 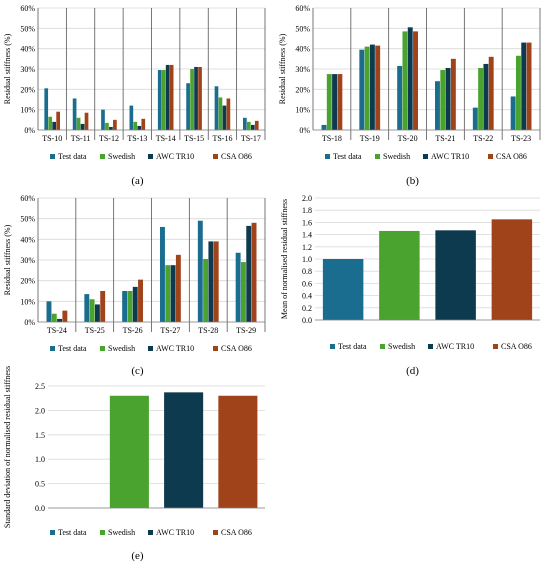 What do you see at coordinates (27, 28) in the screenshot?
I see `y-tick-label: 50%` at bounding box center [27, 28].